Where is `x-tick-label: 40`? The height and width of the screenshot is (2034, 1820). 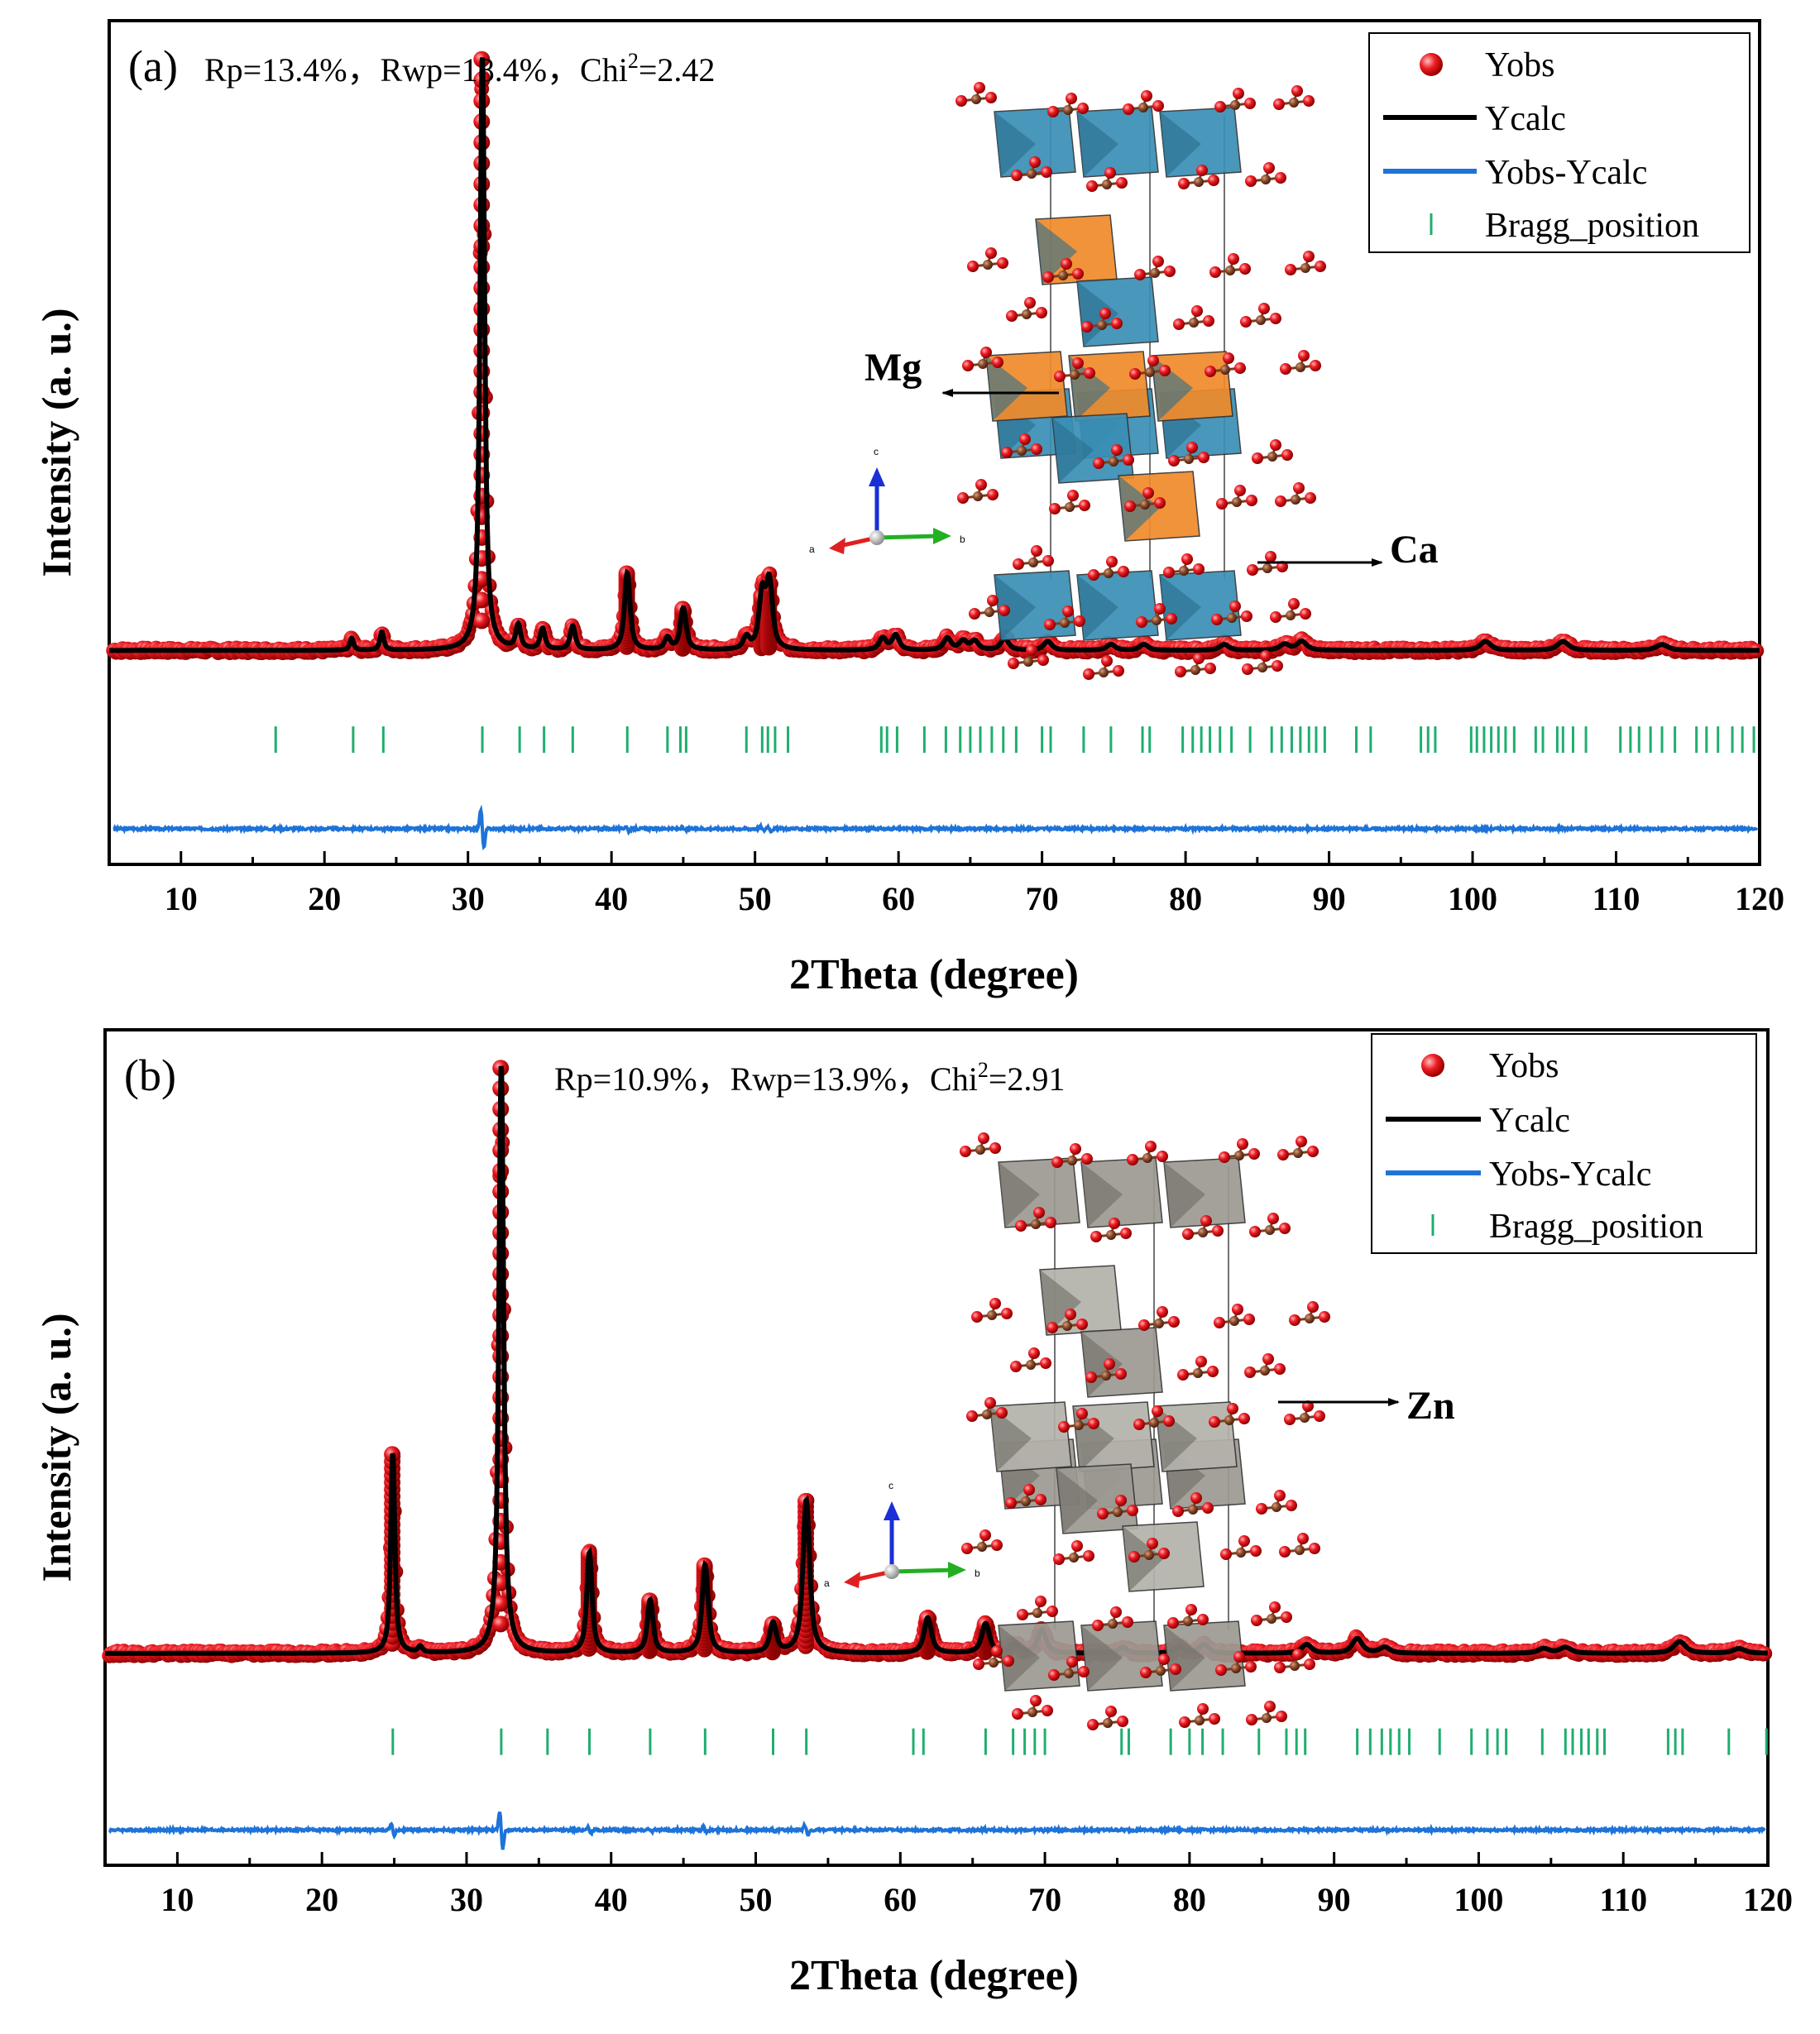
x-tick-label: 40 is located at coordinates (611, 898).